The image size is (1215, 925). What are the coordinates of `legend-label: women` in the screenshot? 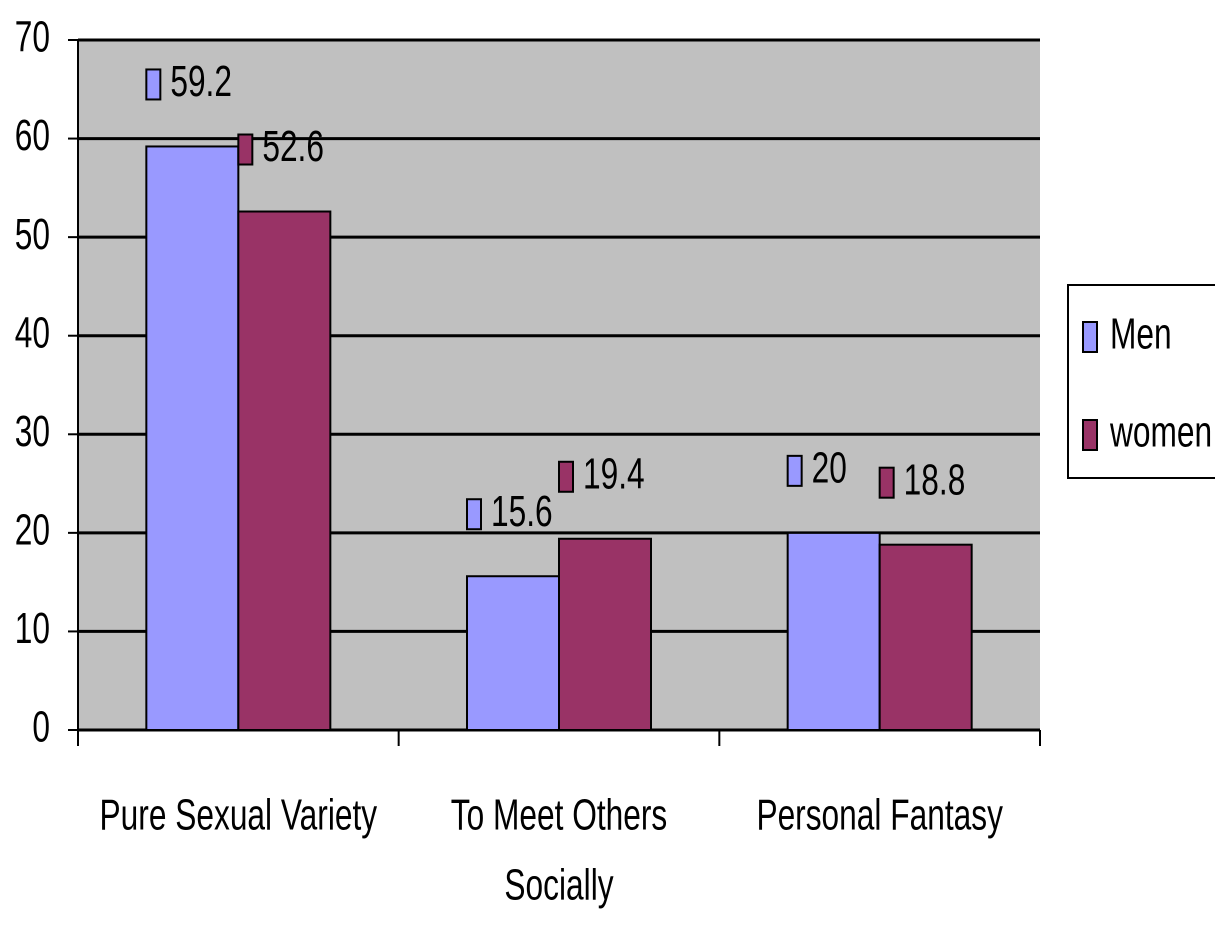 It's located at (1160, 432).